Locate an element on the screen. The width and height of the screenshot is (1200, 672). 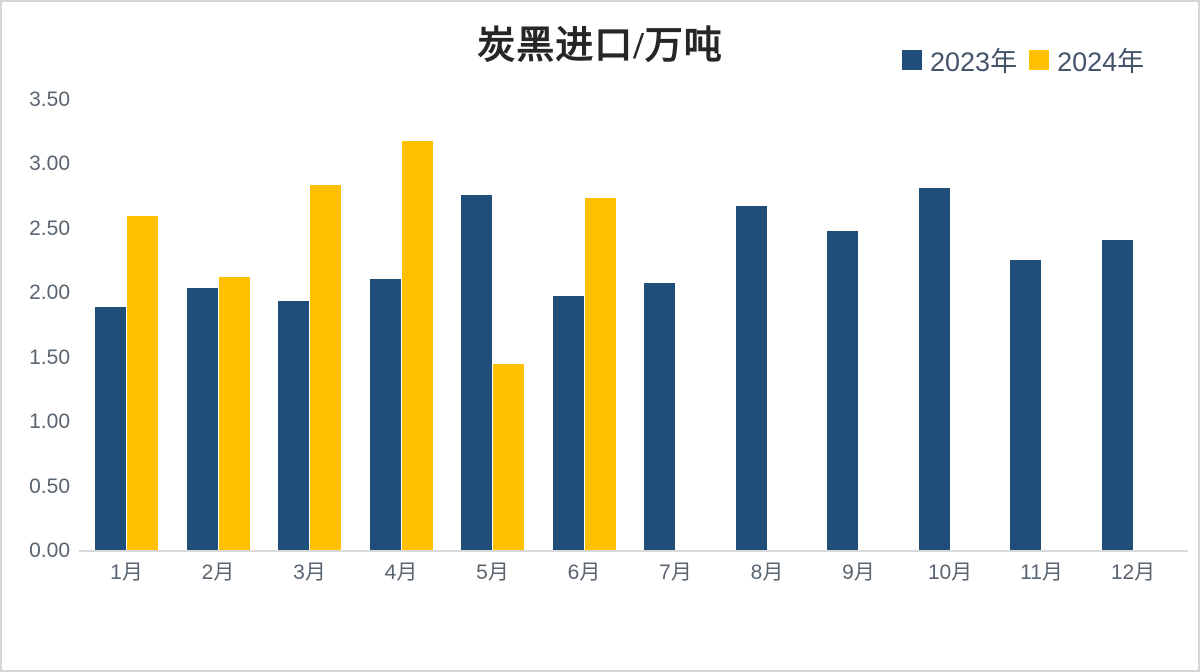
bar-s0-m2 is located at coordinates (202, 419).